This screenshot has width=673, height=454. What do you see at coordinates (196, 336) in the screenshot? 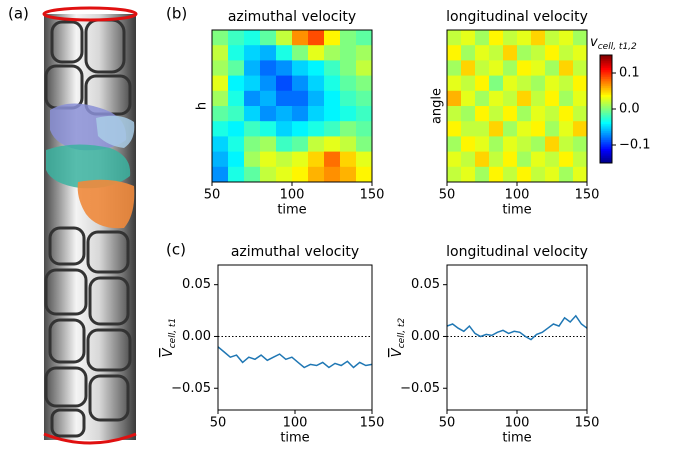
I see `y-tick-label: 0.00` at bounding box center [196, 336].